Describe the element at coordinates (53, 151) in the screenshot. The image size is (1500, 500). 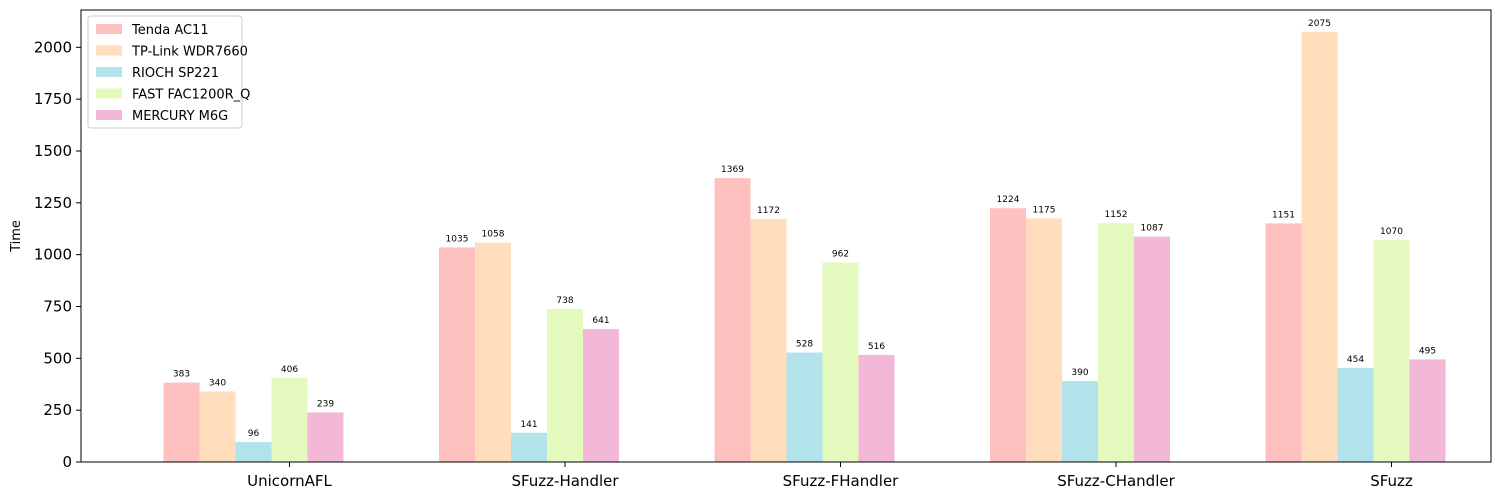
I see `y-tick-label: 1500` at that location.